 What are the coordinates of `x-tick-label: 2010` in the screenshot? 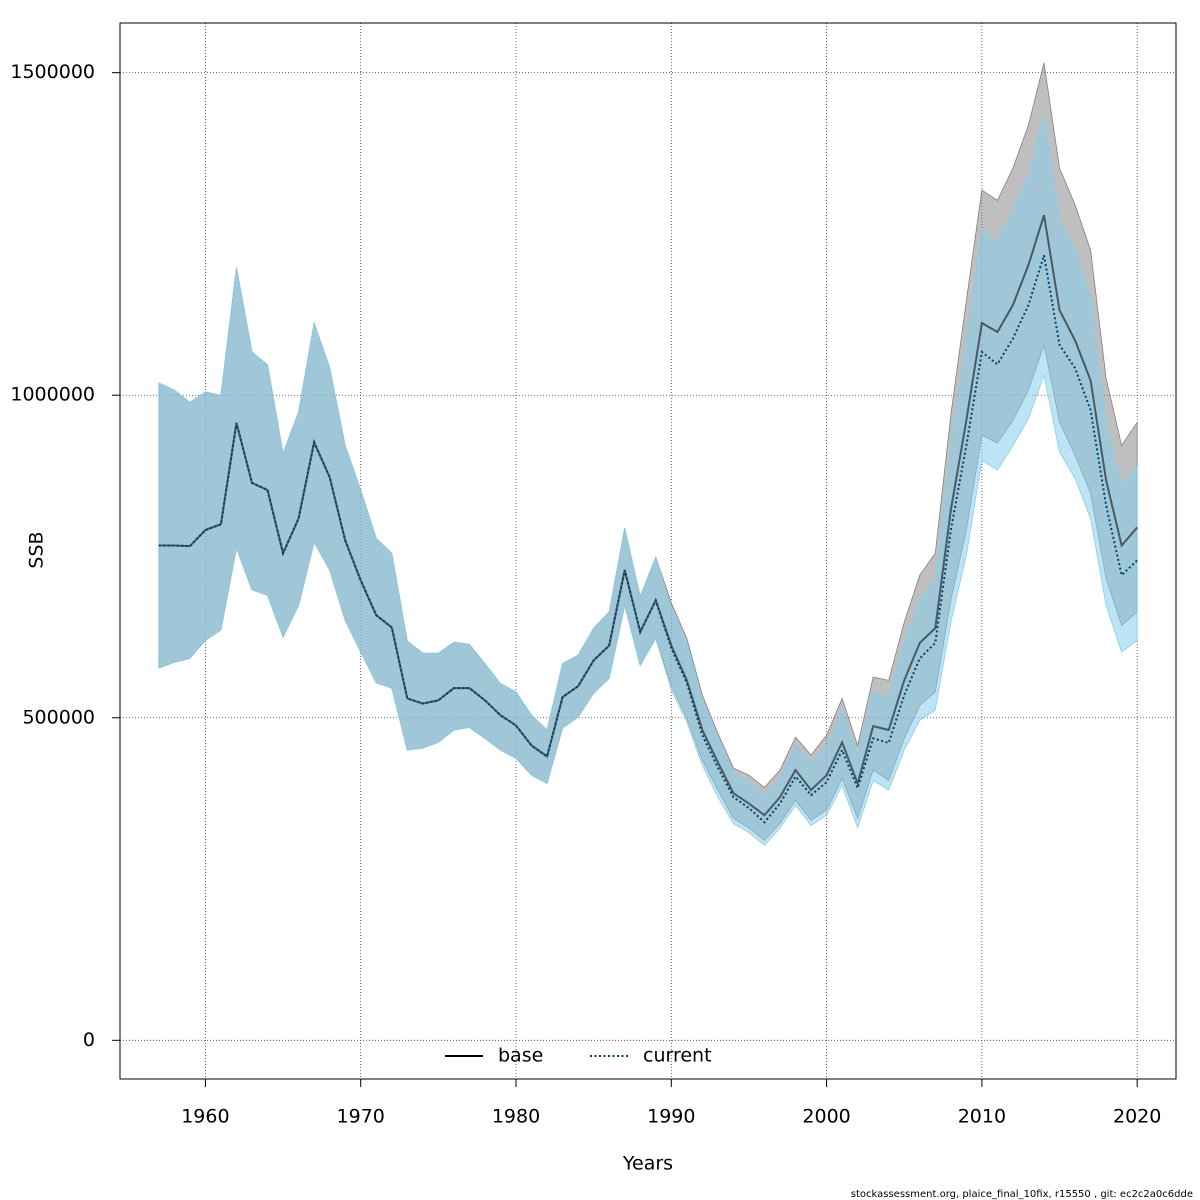 It's located at (982, 1117).